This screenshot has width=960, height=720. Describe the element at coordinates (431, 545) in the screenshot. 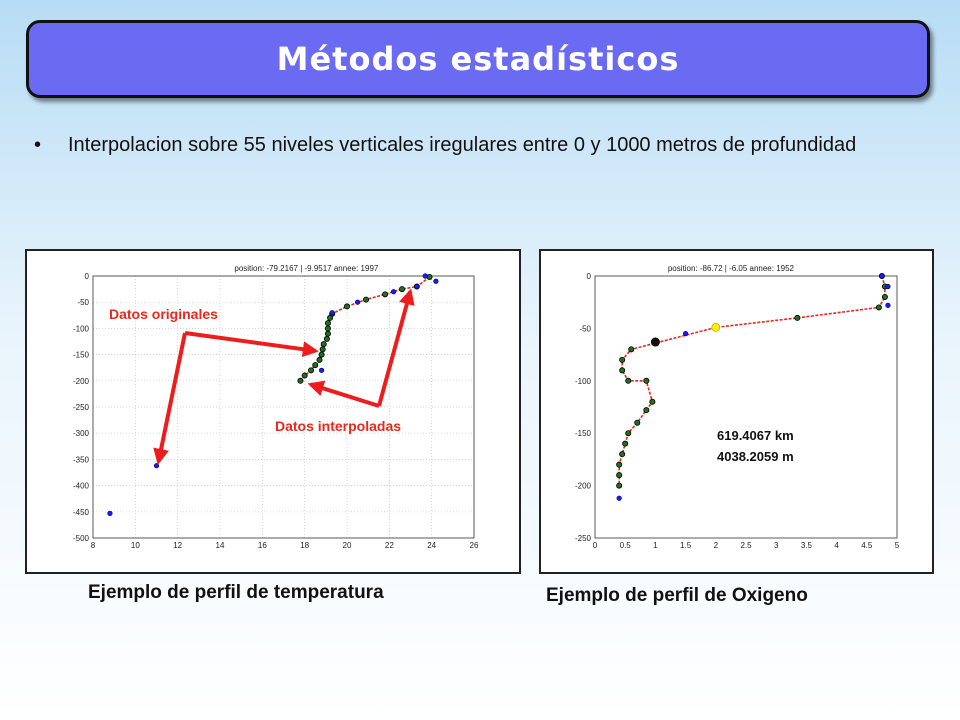

I see `x-tick-label: 24` at that location.